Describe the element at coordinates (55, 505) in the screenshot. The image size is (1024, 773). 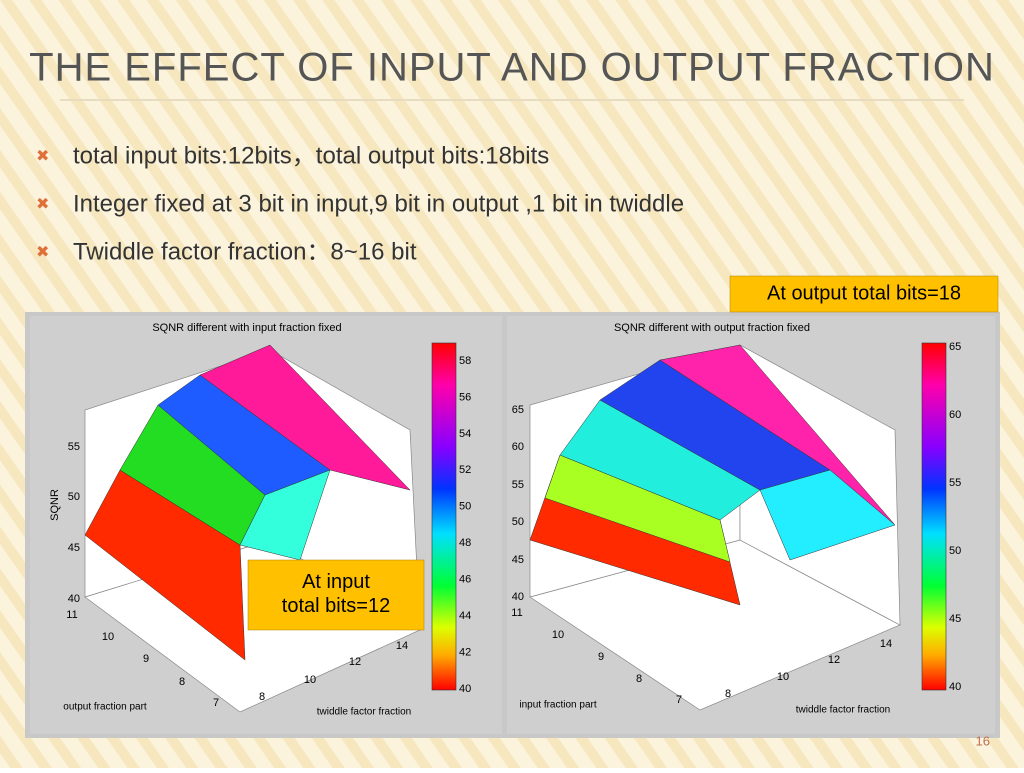
I see `z-axis-label: SQNR` at that location.